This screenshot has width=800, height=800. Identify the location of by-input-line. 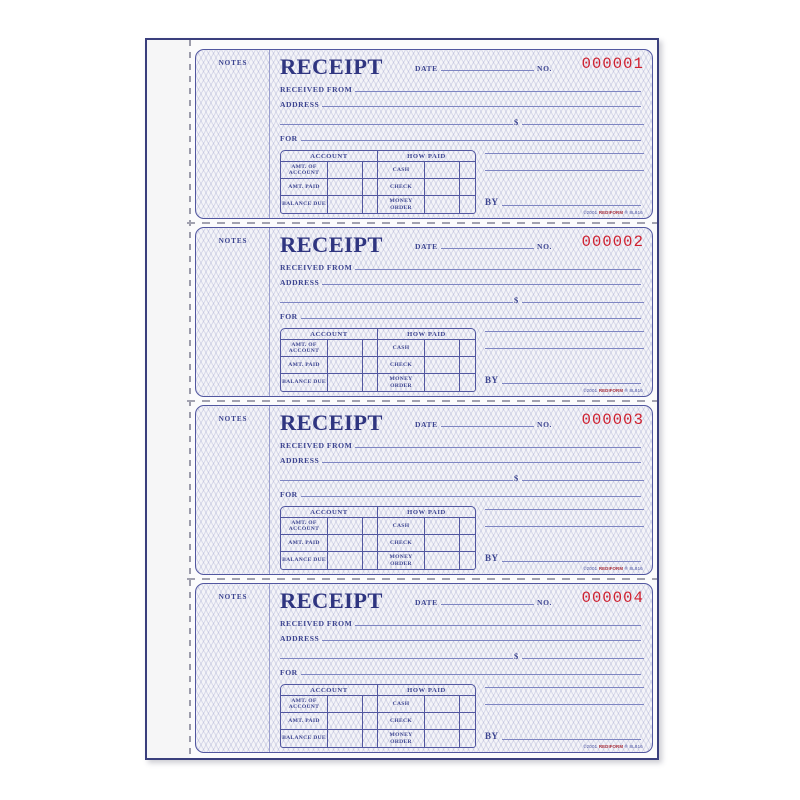
(571, 205).